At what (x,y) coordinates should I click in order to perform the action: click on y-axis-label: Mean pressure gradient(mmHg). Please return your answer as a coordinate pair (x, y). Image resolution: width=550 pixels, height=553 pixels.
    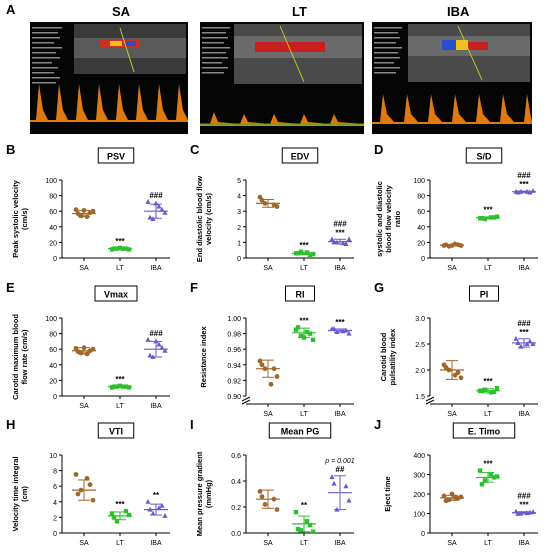
    Looking at the image, I should click on (204, 493).